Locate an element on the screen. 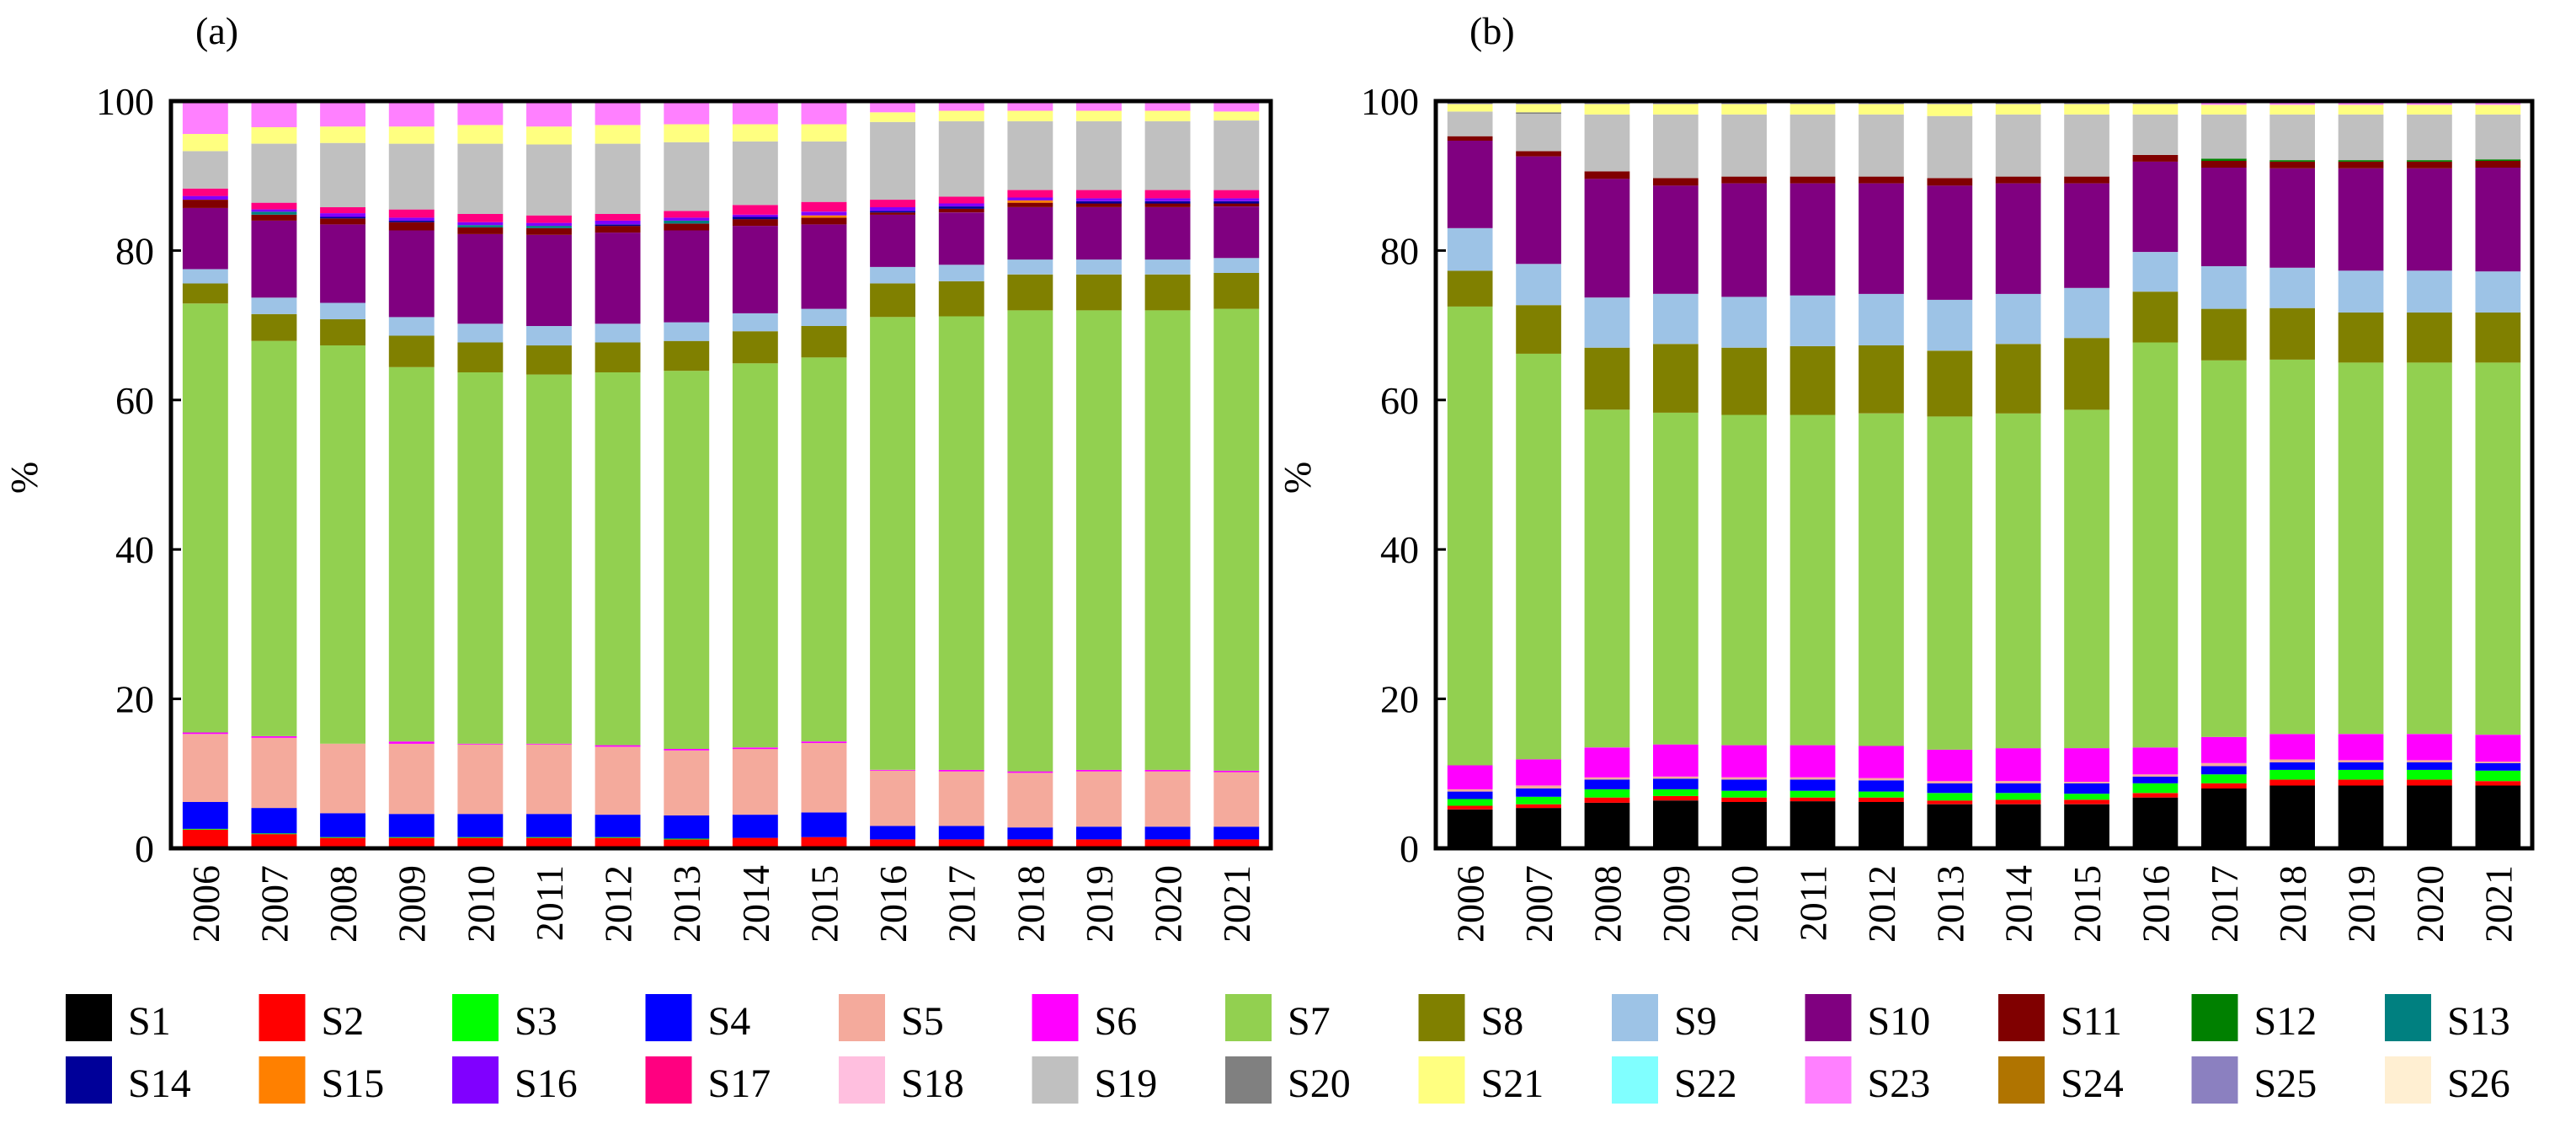  x-tick-label: 2014 is located at coordinates (2018, 904).